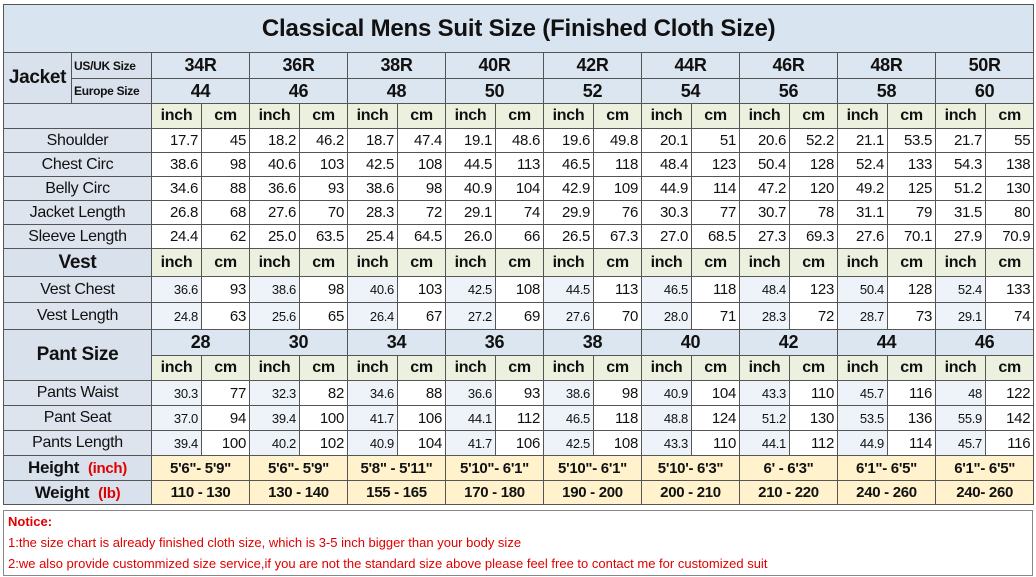 The width and height of the screenshot is (1036, 577). Describe the element at coordinates (715, 316) in the screenshot. I see `cm-value: 71` at that location.